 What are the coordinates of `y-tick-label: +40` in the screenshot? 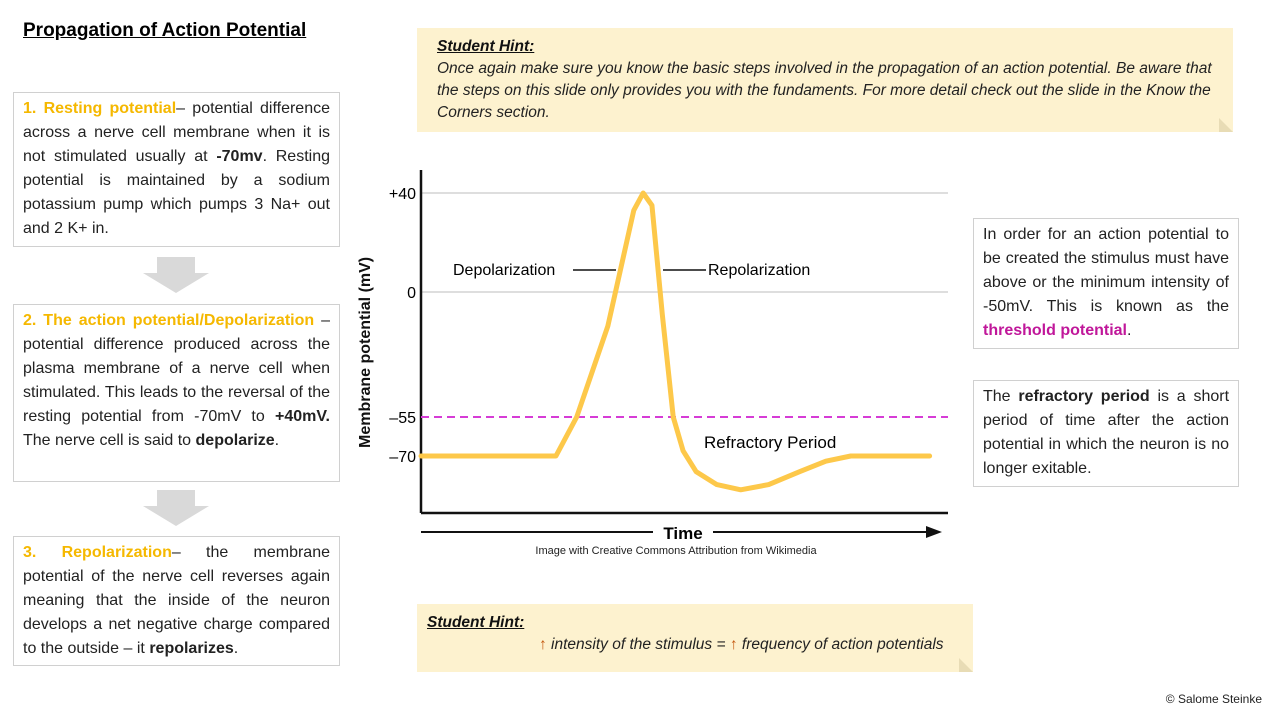 It's located at (402, 194).